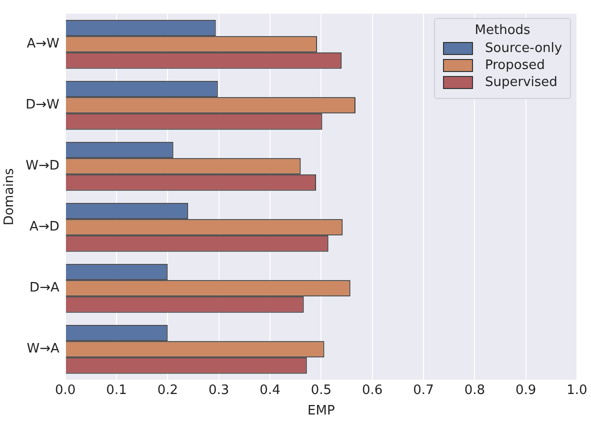 This screenshot has width=591, height=421. Describe the element at coordinates (515, 65) in the screenshot. I see `legend-label: Proposed` at that location.